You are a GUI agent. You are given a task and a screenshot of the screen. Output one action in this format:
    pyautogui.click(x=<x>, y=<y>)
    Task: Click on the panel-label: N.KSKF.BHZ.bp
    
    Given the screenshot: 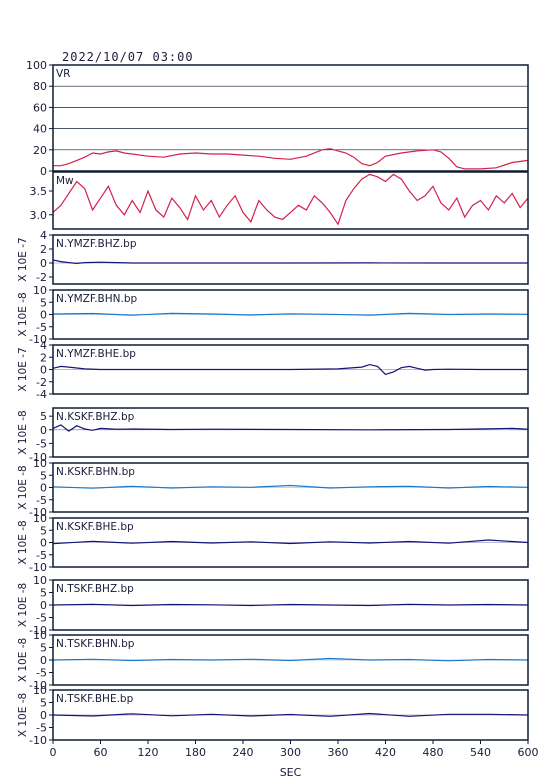 What is the action you would take?
    pyautogui.click(x=95, y=417)
    